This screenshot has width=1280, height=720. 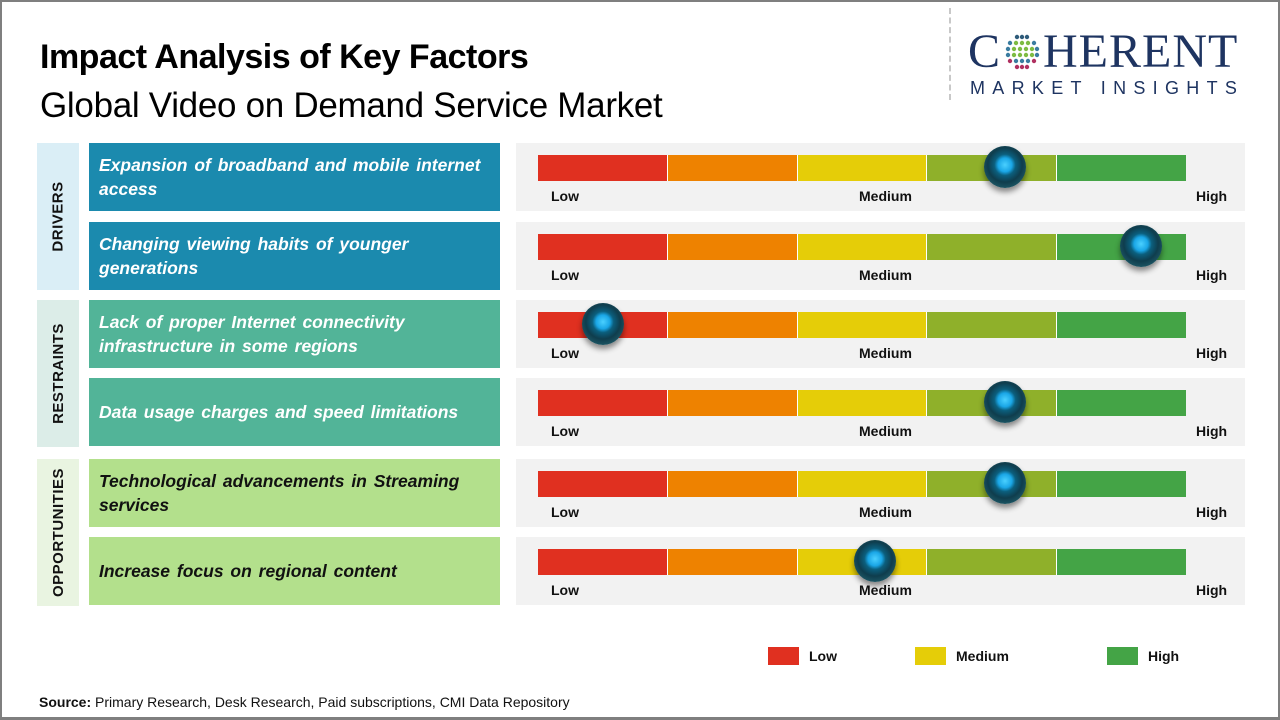 What do you see at coordinates (1164, 656) in the screenshot?
I see `legend-label: High` at bounding box center [1164, 656].